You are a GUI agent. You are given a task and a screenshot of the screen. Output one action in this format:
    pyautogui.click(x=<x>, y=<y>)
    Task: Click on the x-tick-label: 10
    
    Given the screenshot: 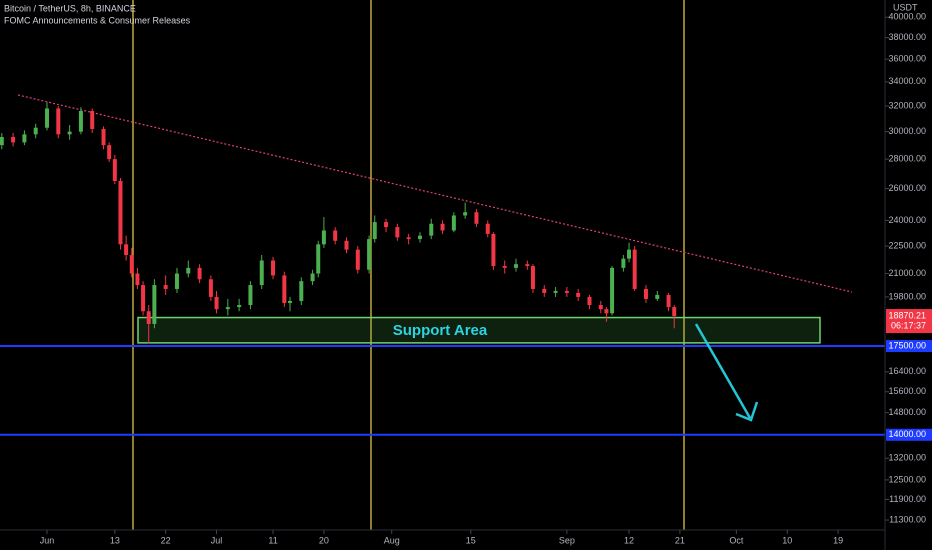 What is the action you would take?
    pyautogui.click(x=787, y=540)
    